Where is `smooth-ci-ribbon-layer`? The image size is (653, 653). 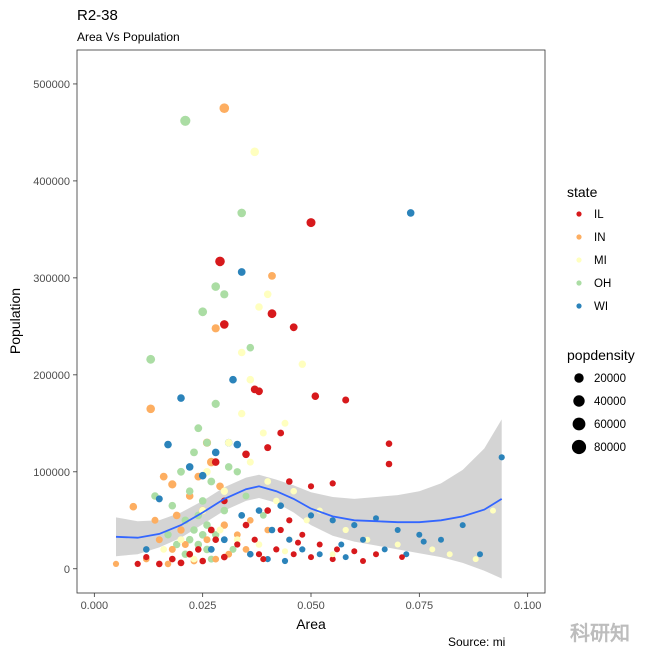
smooth-ci-ribbon-layer is located at coordinates (309, 499).